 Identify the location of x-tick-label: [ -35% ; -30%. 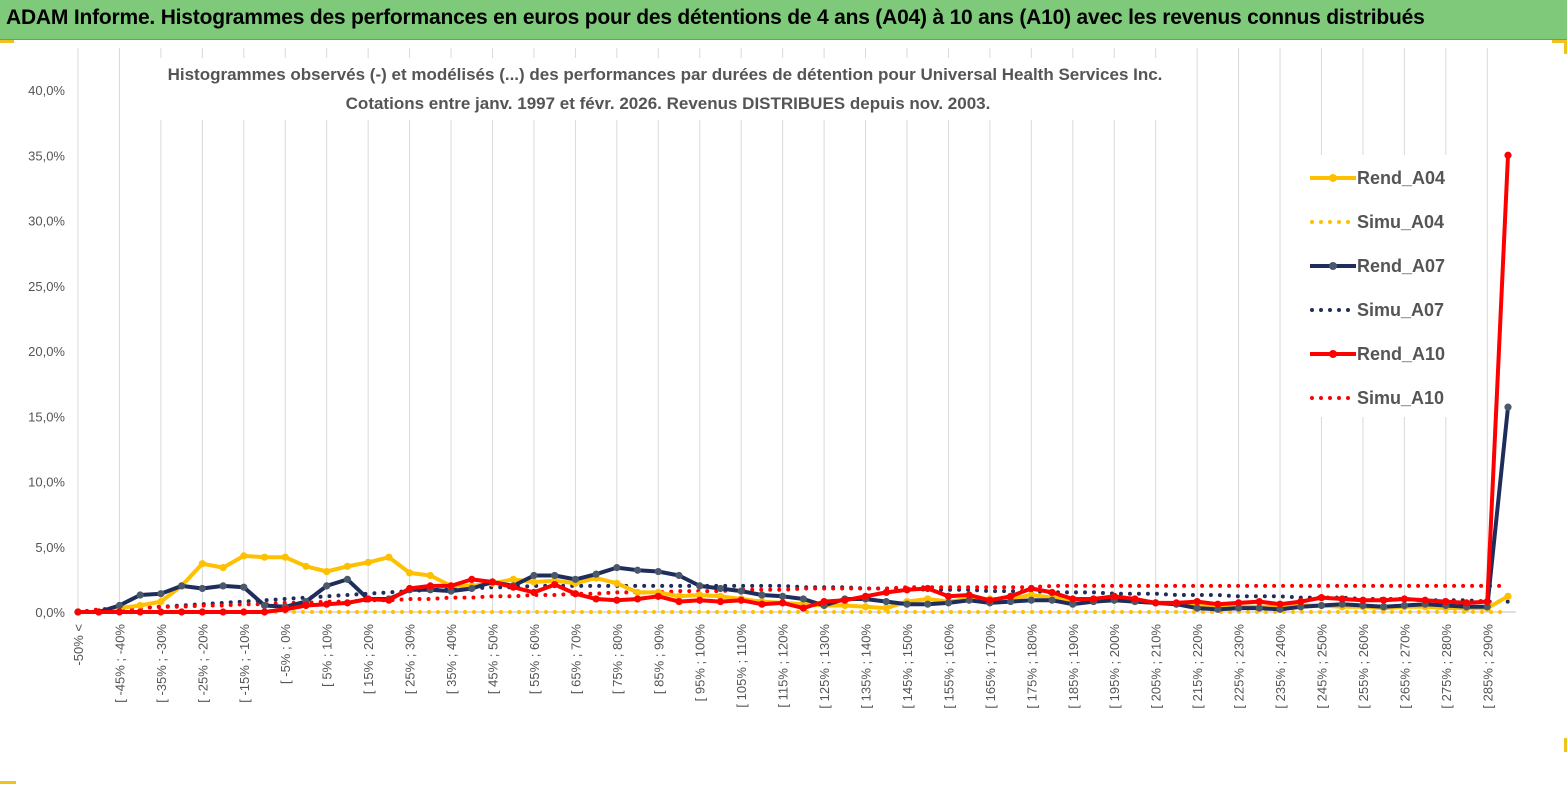
(161, 663).